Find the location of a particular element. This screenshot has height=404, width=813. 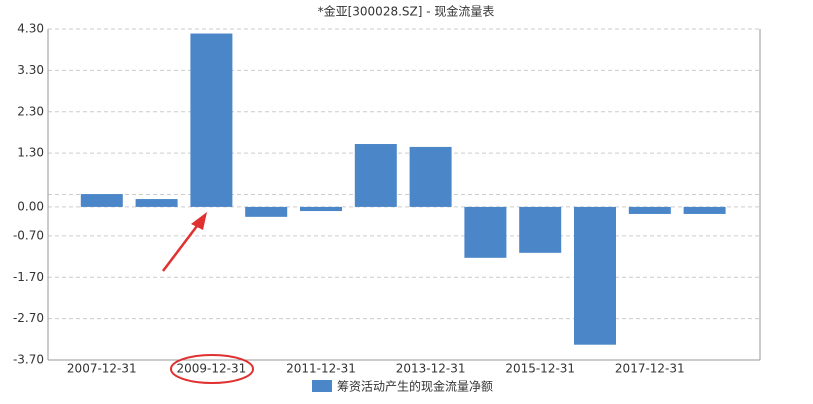

y-tick-label: -2.70 is located at coordinates (28, 318).